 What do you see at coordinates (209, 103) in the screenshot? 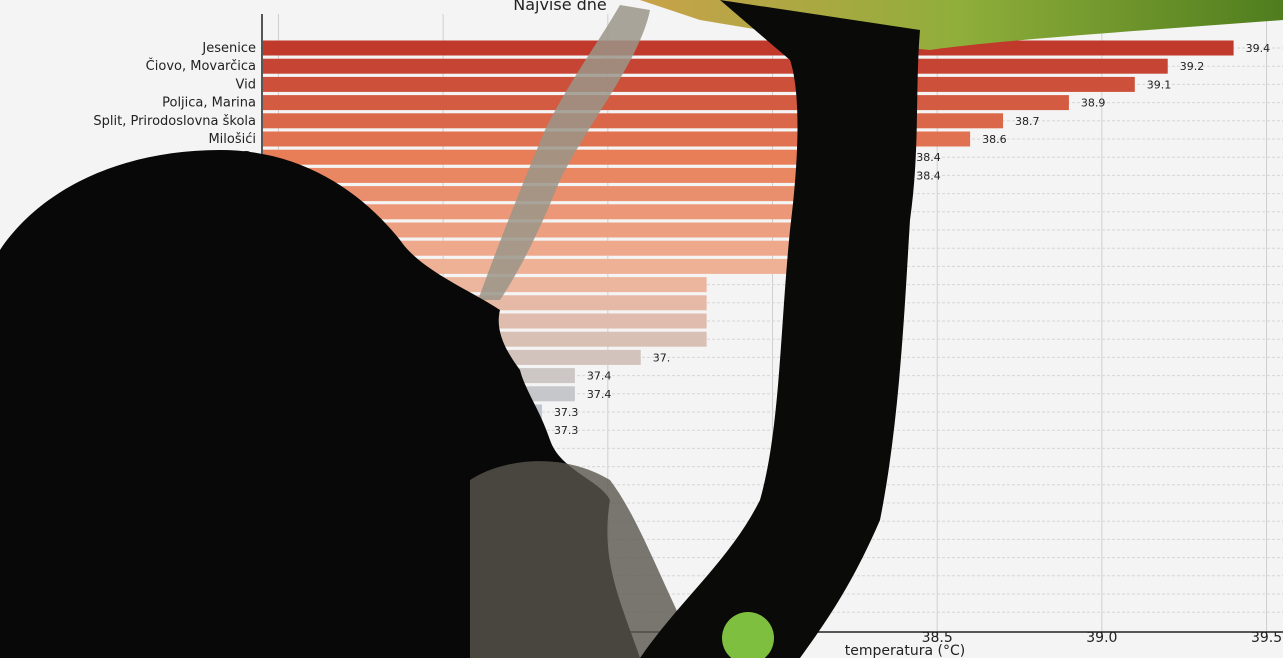
I see `y-tick-label: Poljica, Marina` at bounding box center [209, 103].